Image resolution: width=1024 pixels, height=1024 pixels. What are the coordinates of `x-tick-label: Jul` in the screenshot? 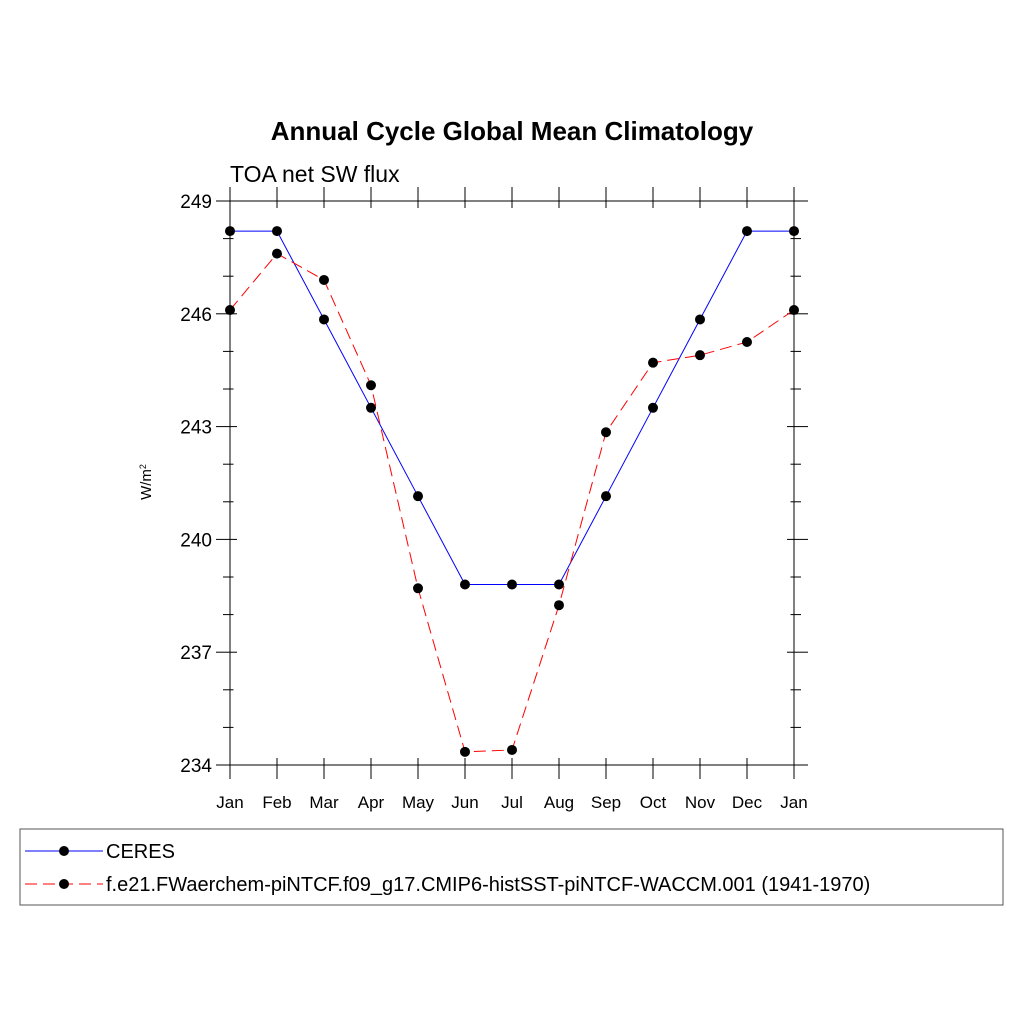 It's located at (512, 802).